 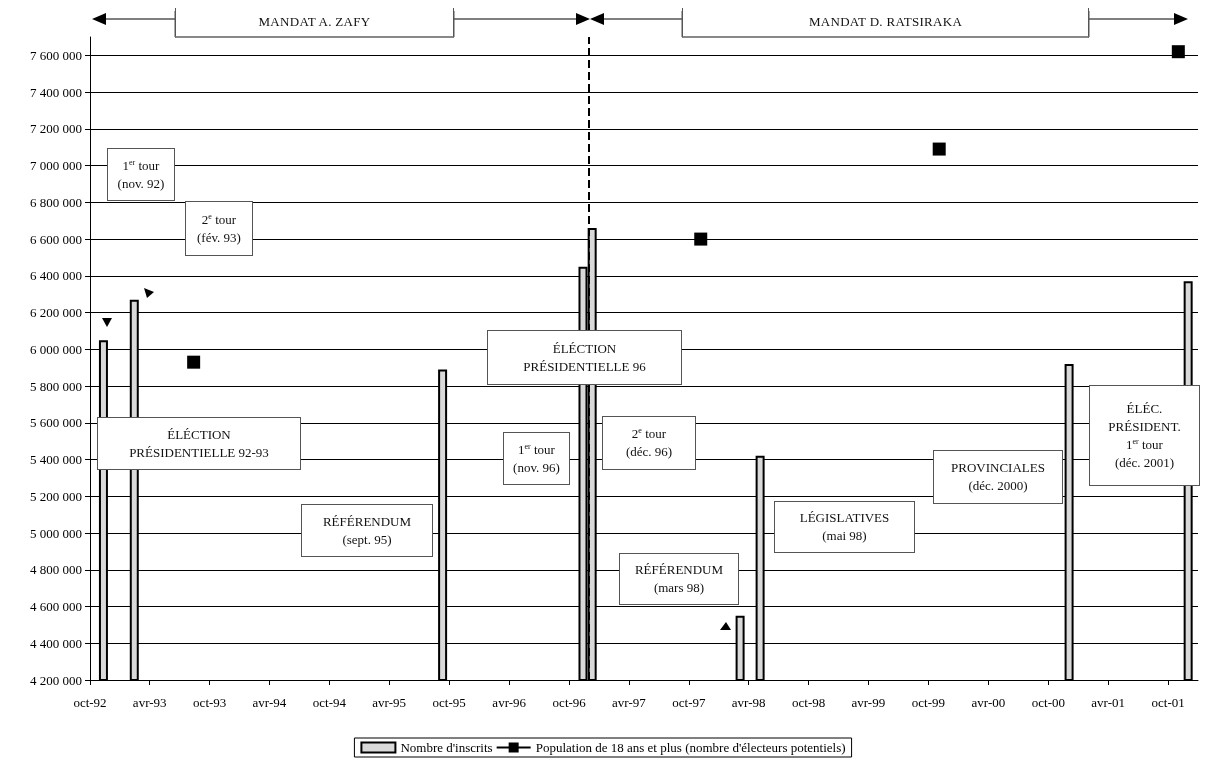 I want to click on text-box: 2$^{e}$ tour (déc. 96), so click(x=649, y=443).